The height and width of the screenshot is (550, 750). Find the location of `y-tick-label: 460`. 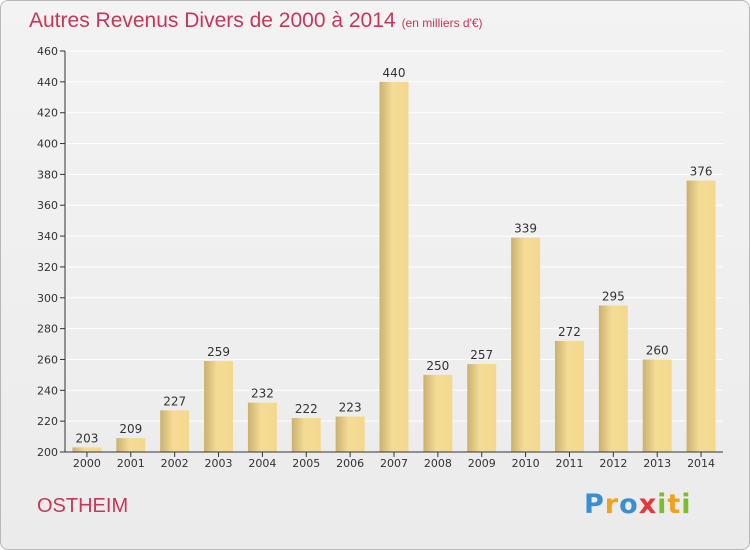

y-tick-label: 460 is located at coordinates (47, 51).